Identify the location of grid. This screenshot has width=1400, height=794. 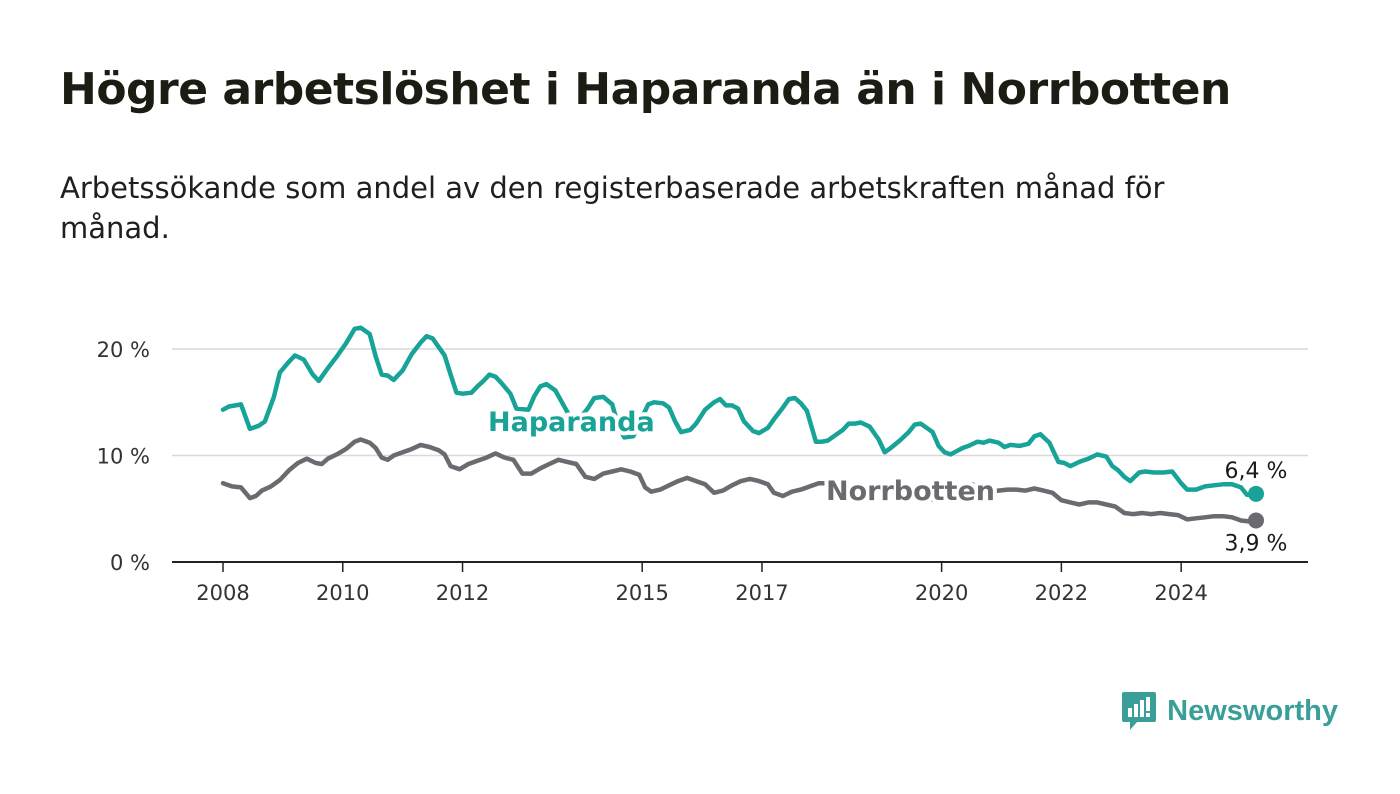
(740, 402).